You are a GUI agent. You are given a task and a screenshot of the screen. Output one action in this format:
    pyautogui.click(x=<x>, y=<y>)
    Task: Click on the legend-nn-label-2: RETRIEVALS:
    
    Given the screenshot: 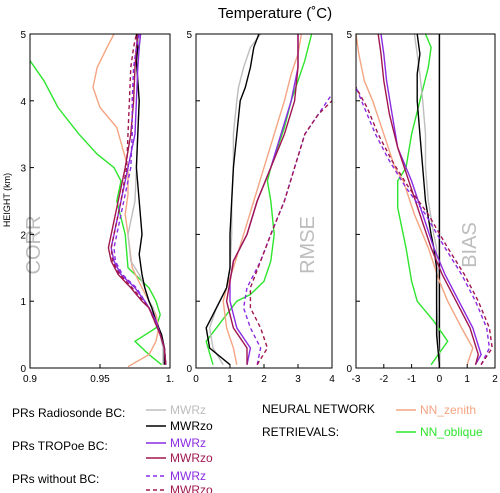 What is the action you would take?
    pyautogui.click(x=300, y=432)
    